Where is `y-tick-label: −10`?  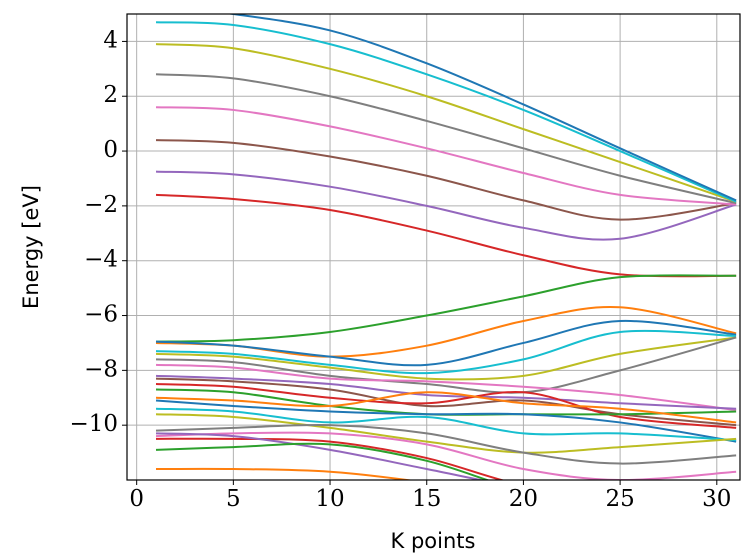 y-tick-label: −10 is located at coordinates (93, 424).